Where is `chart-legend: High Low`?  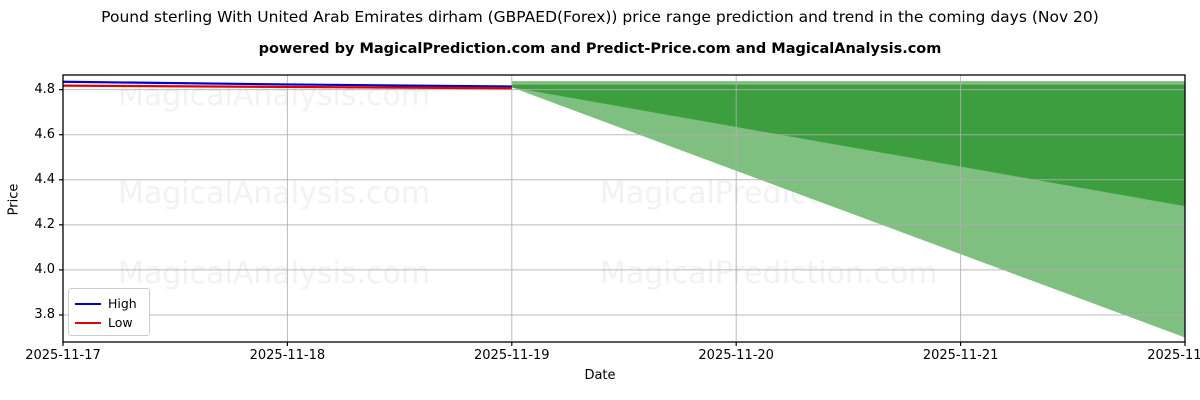
chart-legend: High Low is located at coordinates (109, 312).